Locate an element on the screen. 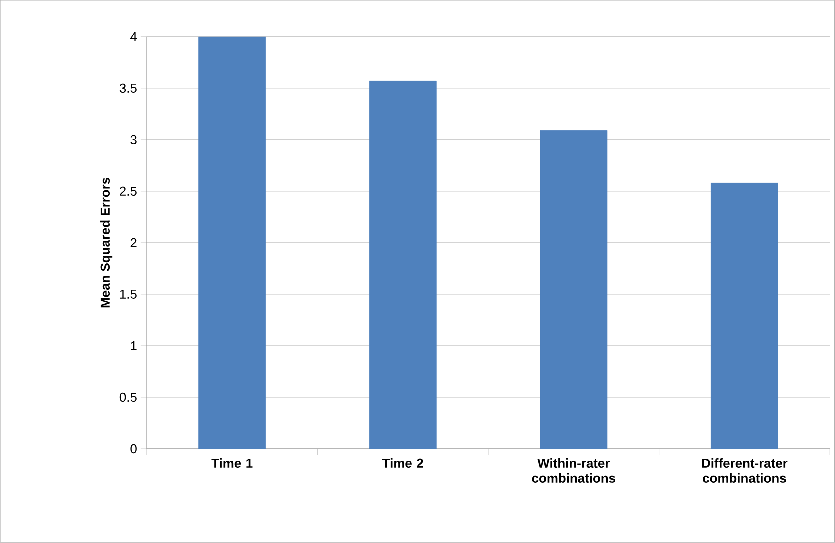  x-tick-label: Different-rater combinations is located at coordinates (745, 471).